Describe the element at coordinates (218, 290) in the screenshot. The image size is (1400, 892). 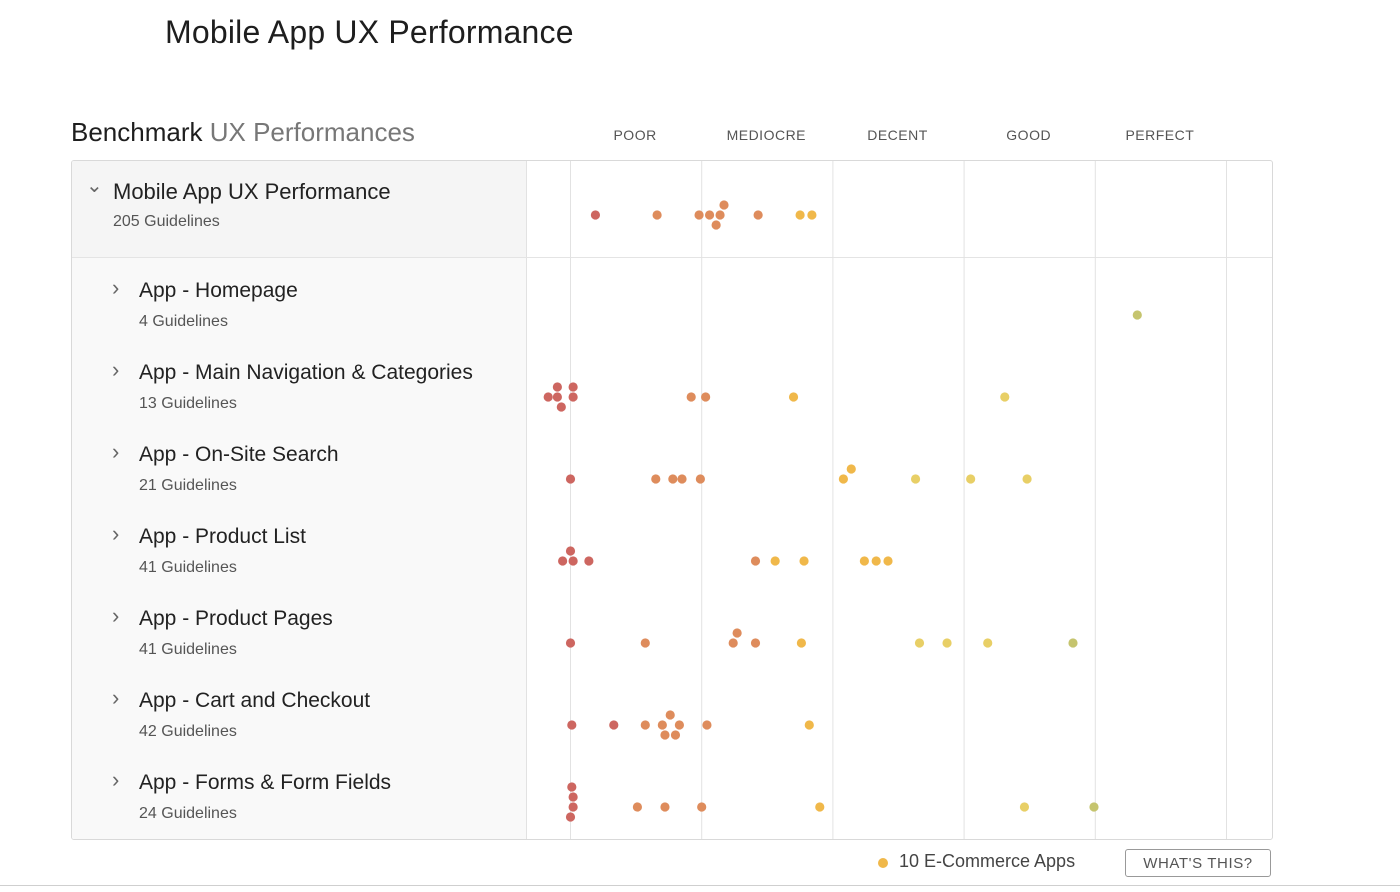
I see `row-name: App - Homepage` at that location.